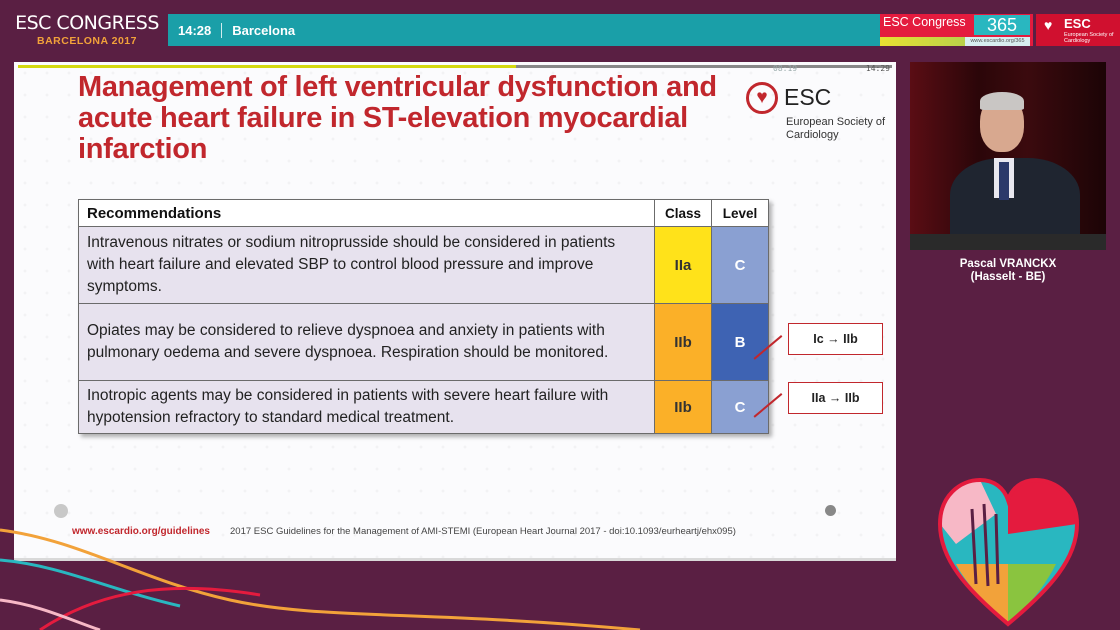  Describe the element at coordinates (87, 41) in the screenshot. I see `brand-subtitle: BARCELONA 2017` at that location.